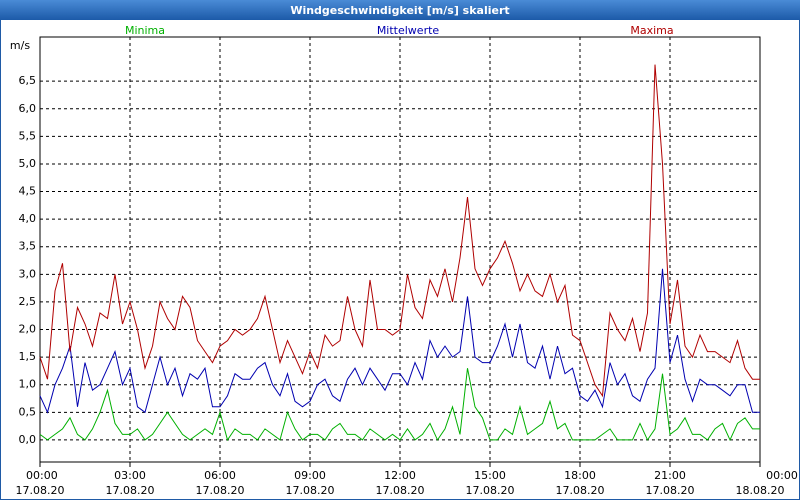  I want to click on y-tick-label: 6,5, so click(28, 80).